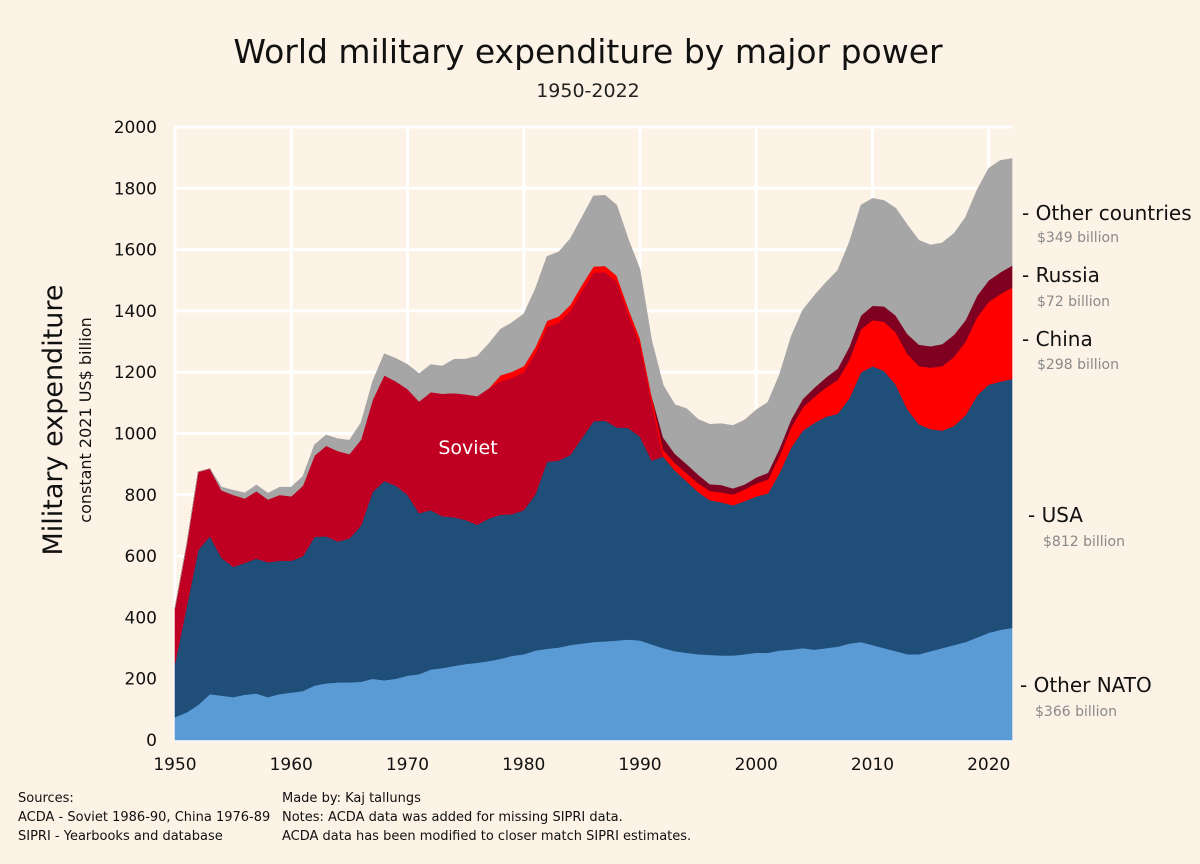  Describe the element at coordinates (467, 448) in the screenshot. I see `soviet-annotation: Soviet` at that location.